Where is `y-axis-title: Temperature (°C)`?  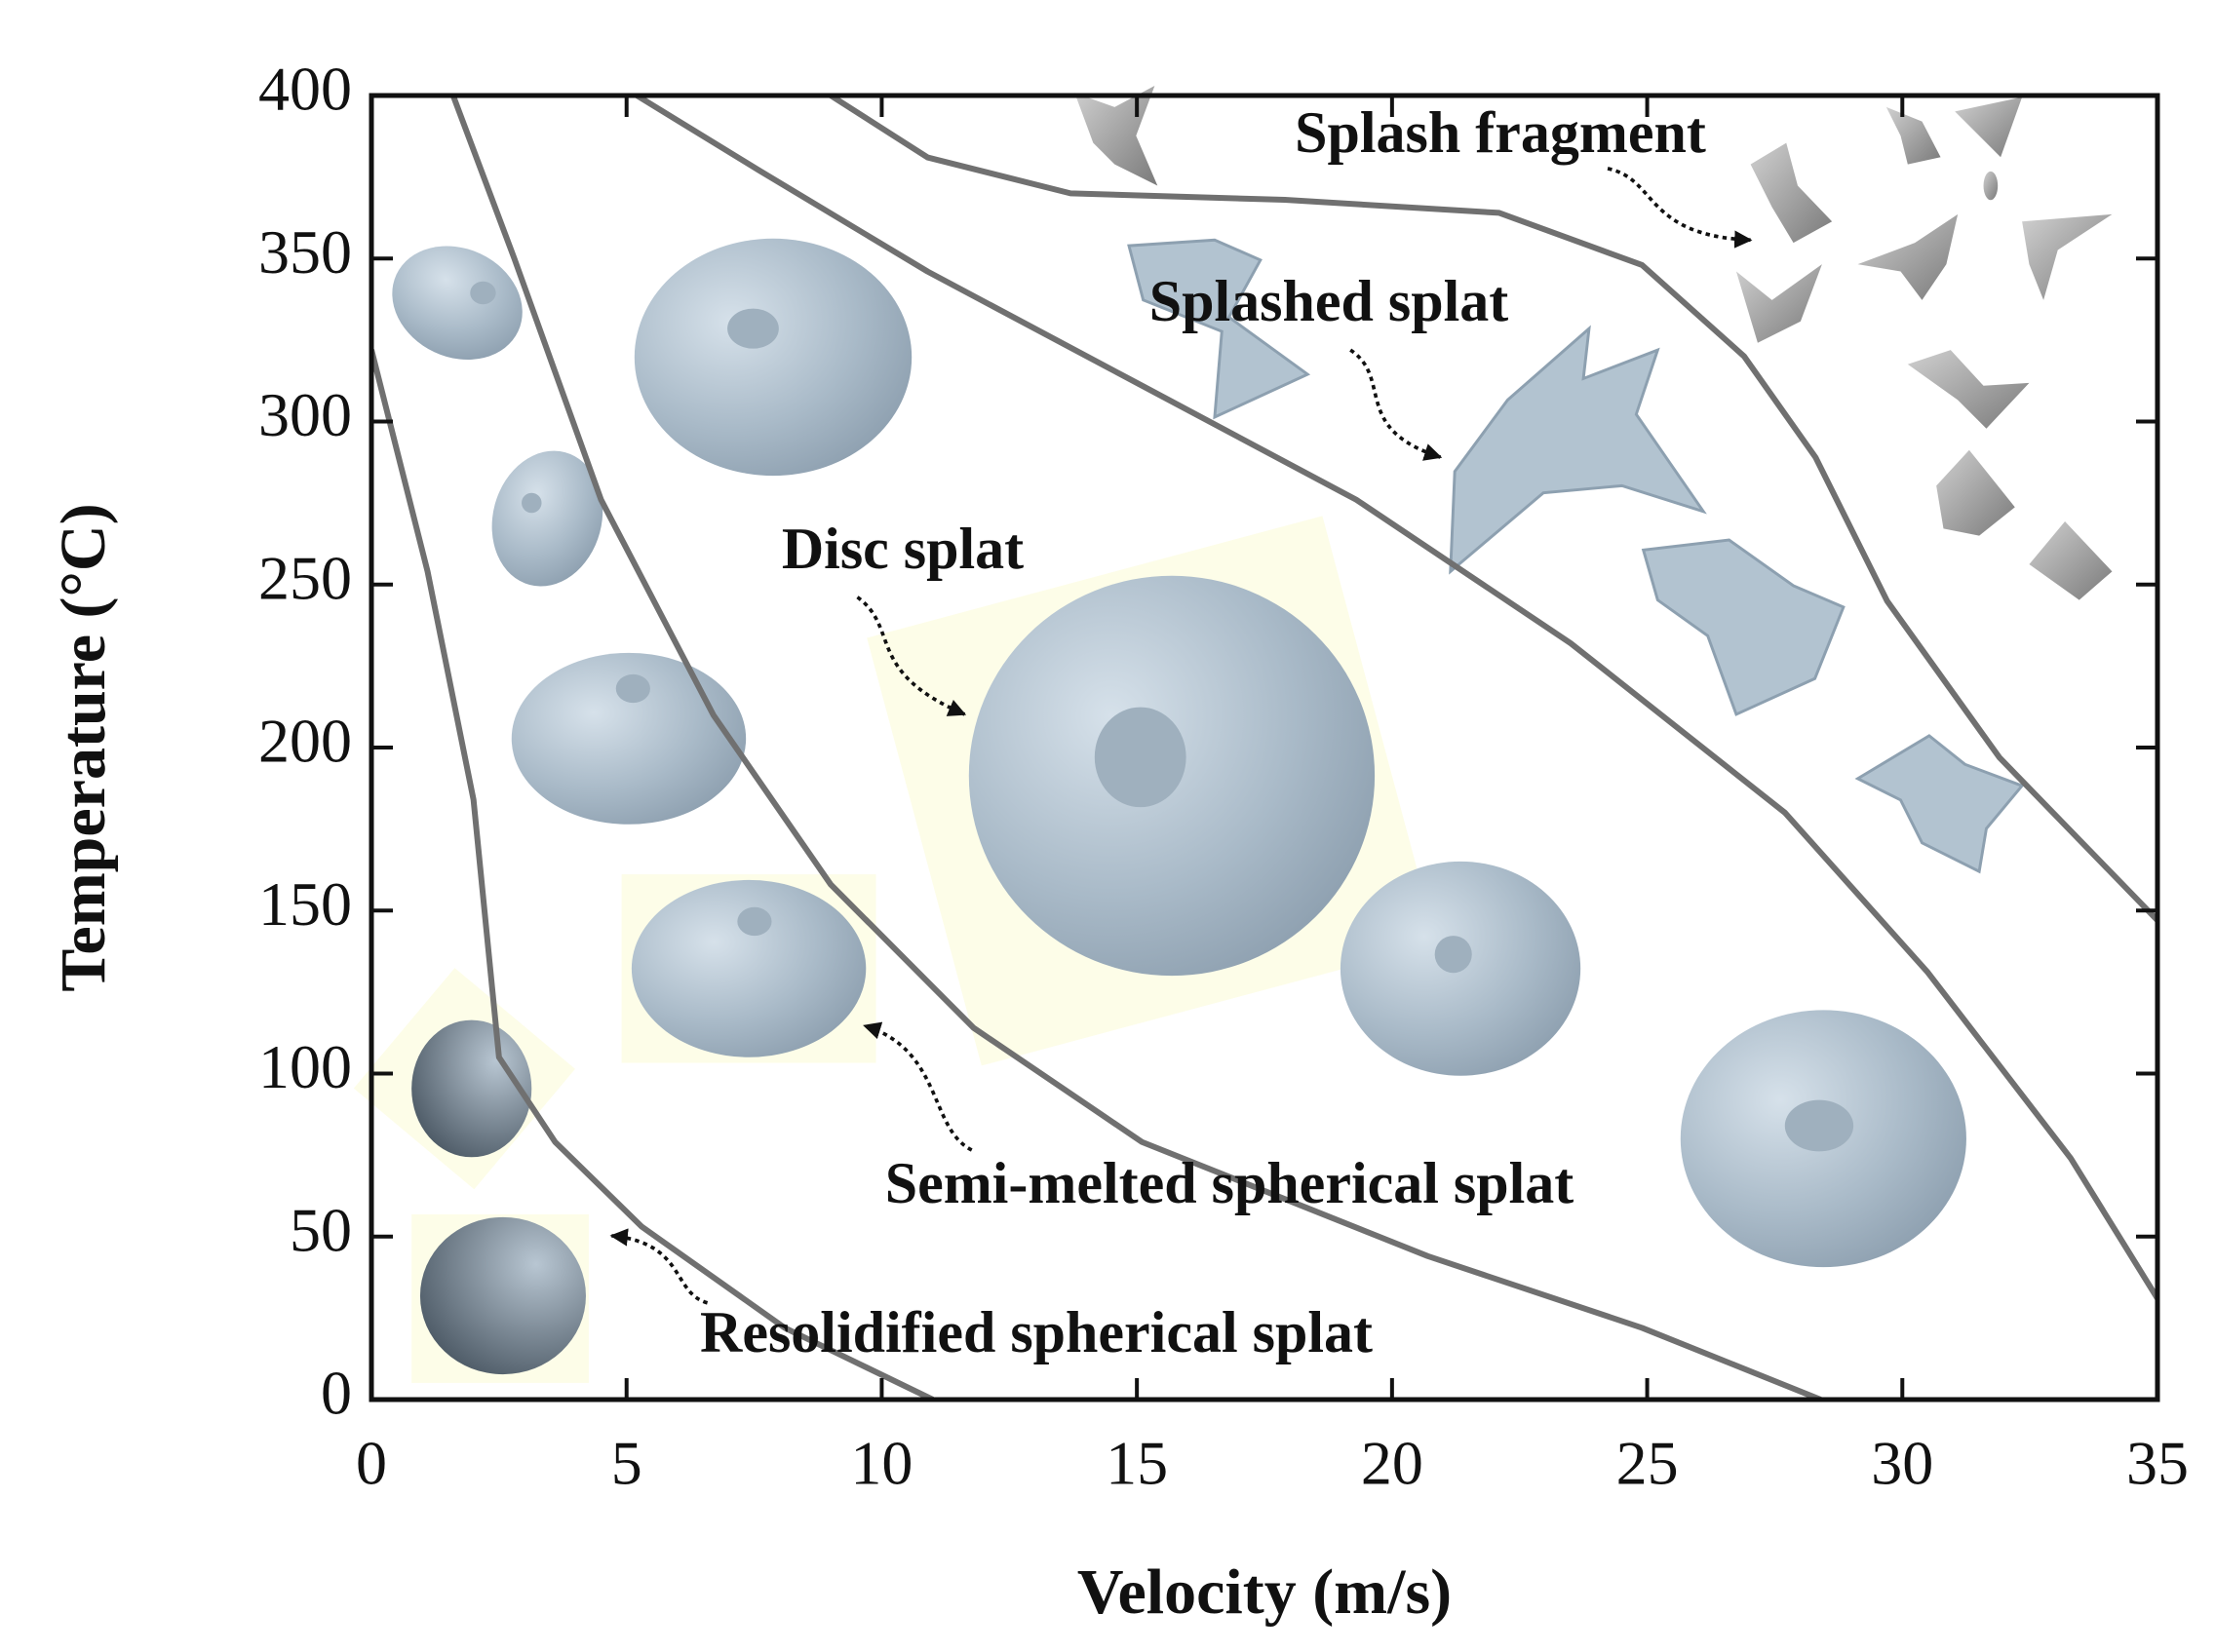
y-axis-title: Temperature (°C) is located at coordinates (83, 747).